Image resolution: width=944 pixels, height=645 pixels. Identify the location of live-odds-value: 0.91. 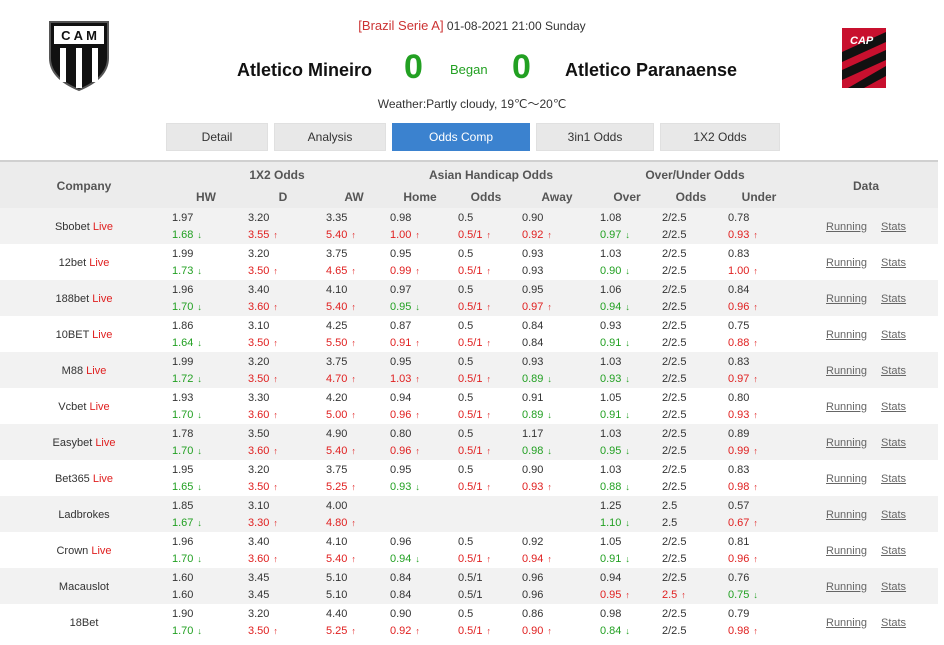
(611, 559).